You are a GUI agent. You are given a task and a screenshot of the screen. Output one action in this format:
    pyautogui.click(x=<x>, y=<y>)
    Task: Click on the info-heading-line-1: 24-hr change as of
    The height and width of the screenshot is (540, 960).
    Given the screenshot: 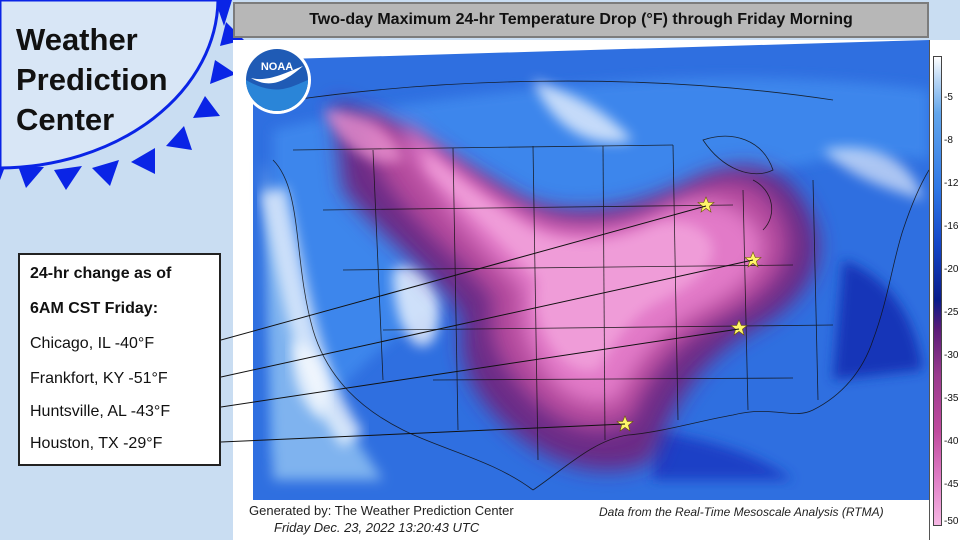 What is the action you would take?
    pyautogui.click(x=101, y=273)
    